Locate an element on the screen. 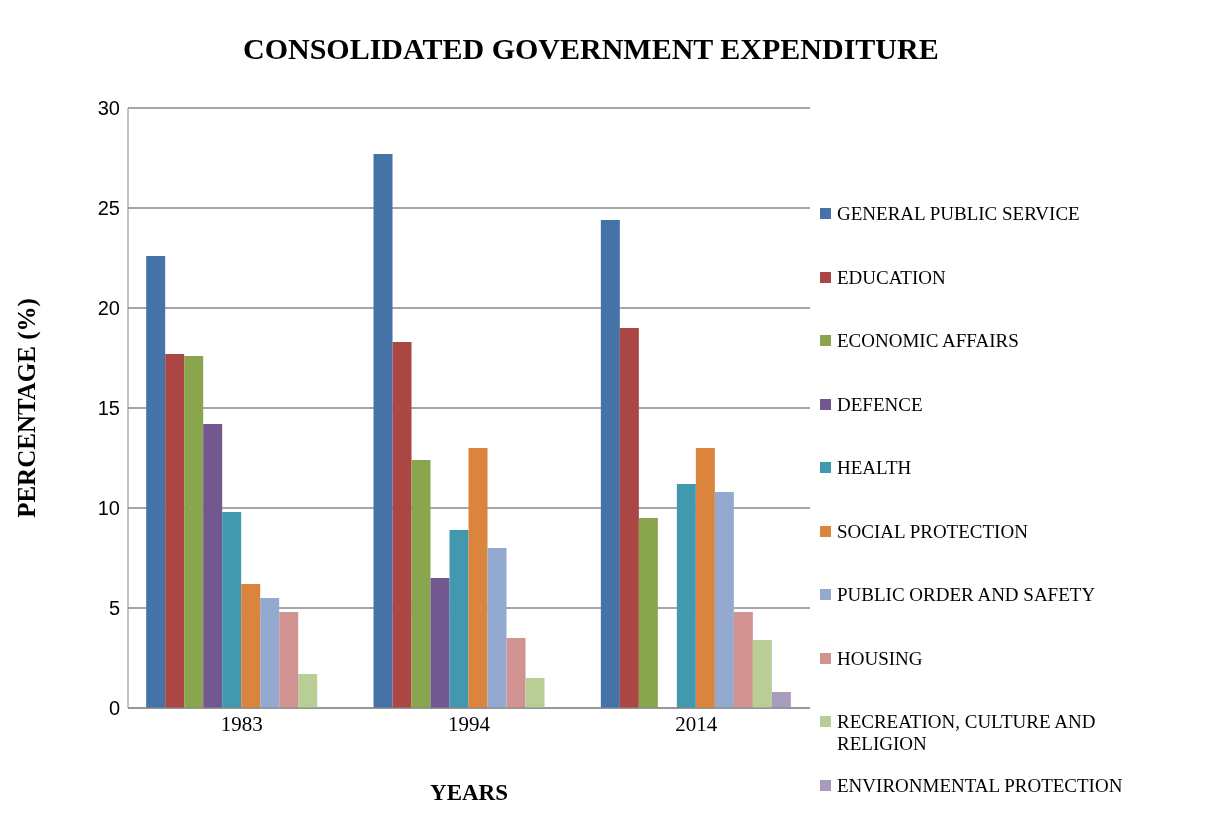 This screenshot has height=827, width=1211. y-tick-label: 0 is located at coordinates (114, 708).